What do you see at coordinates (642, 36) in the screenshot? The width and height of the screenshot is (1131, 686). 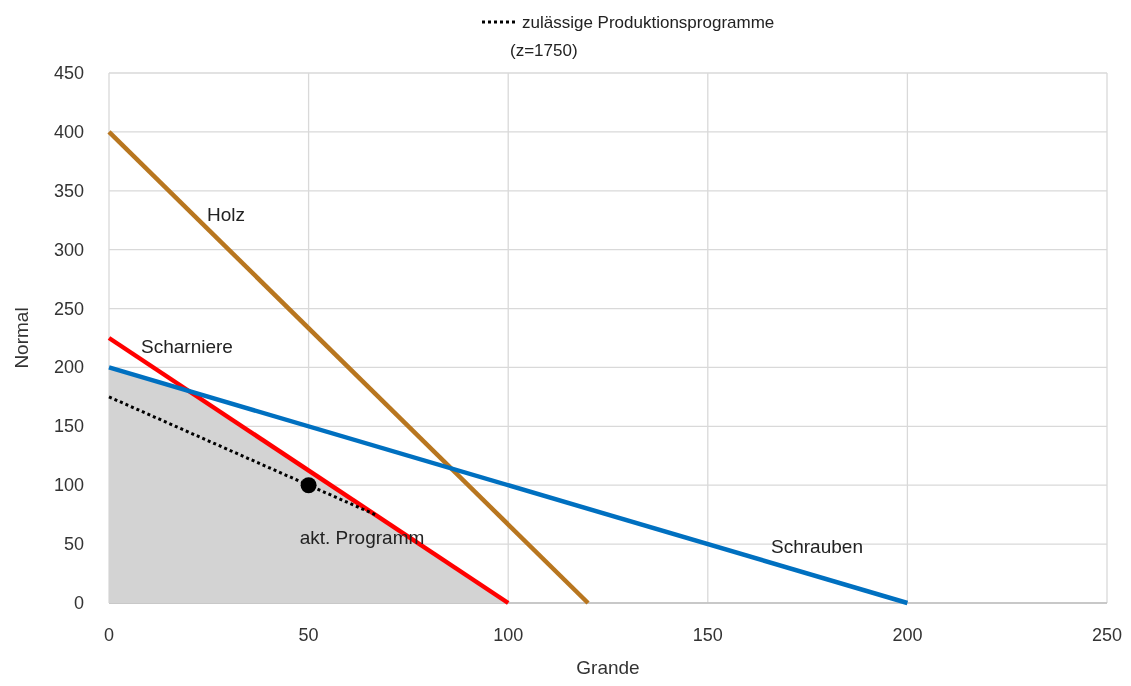 I see `legend-label: zulässige Produktionsprogramme (z=1750)` at bounding box center [642, 36].